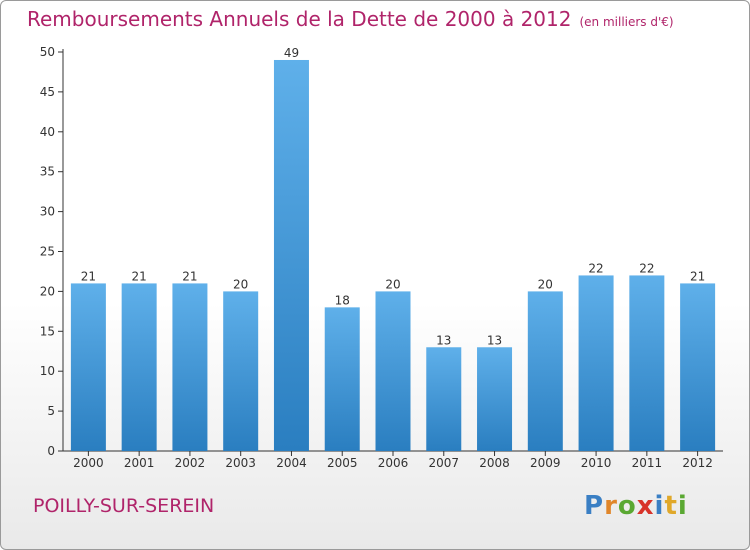  What do you see at coordinates (47, 52) in the screenshot?
I see `y-tick-label: 50` at bounding box center [47, 52].